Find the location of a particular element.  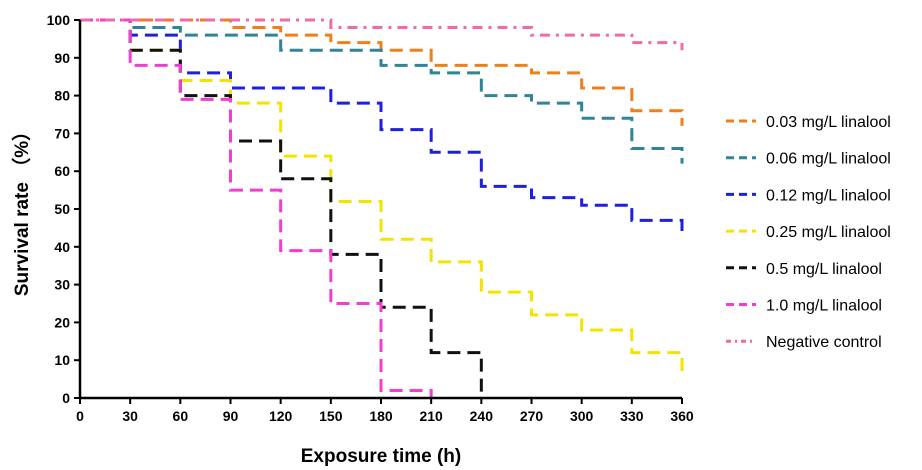

y-tick-label: 80 is located at coordinates (62, 96).